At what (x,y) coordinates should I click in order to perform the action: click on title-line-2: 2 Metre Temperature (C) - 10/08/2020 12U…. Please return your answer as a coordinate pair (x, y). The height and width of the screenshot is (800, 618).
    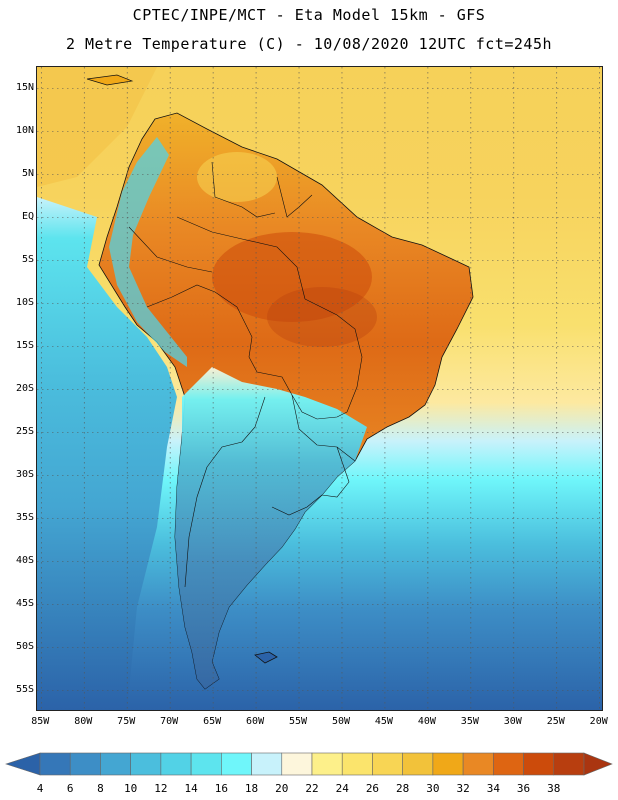
    Looking at the image, I should click on (309, 44).